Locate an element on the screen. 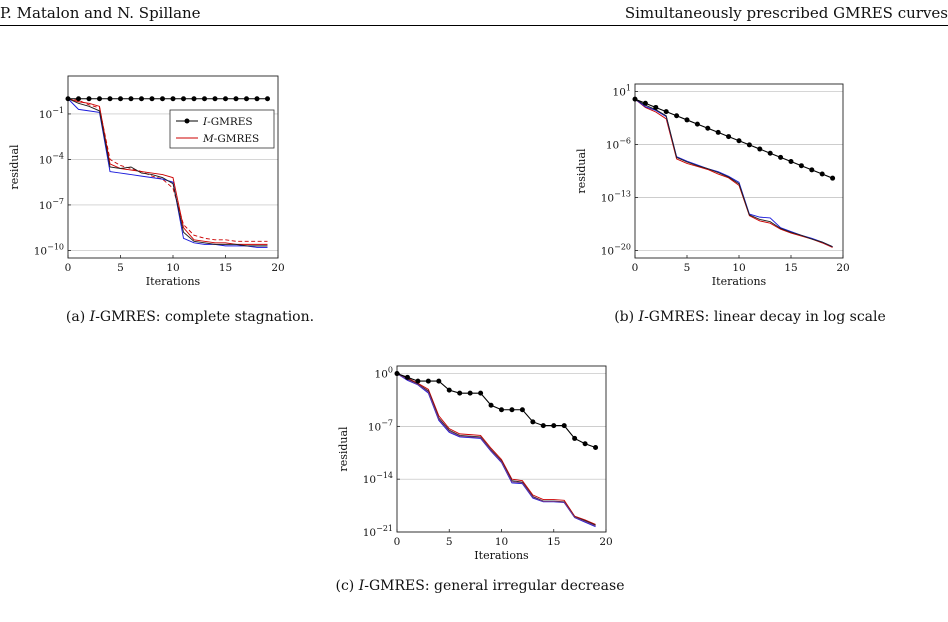 The width and height of the screenshot is (948, 622). plot-frame is located at coordinates (173, 167).